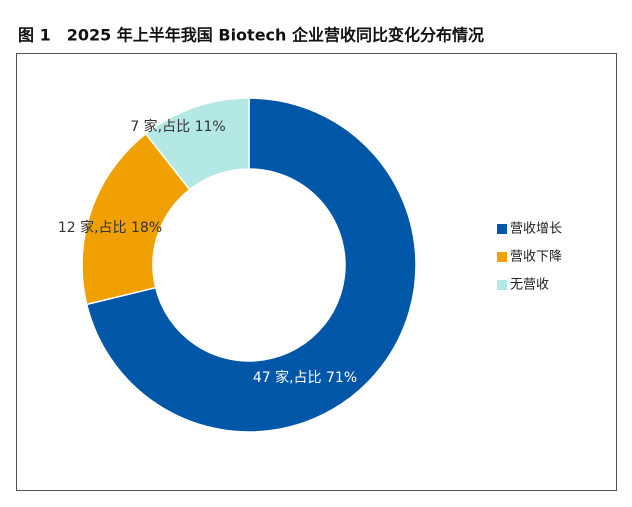 Image resolution: width=632 pixels, height=507 pixels. Describe the element at coordinates (197, 144) in the screenshot. I see `donut-slice` at that location.